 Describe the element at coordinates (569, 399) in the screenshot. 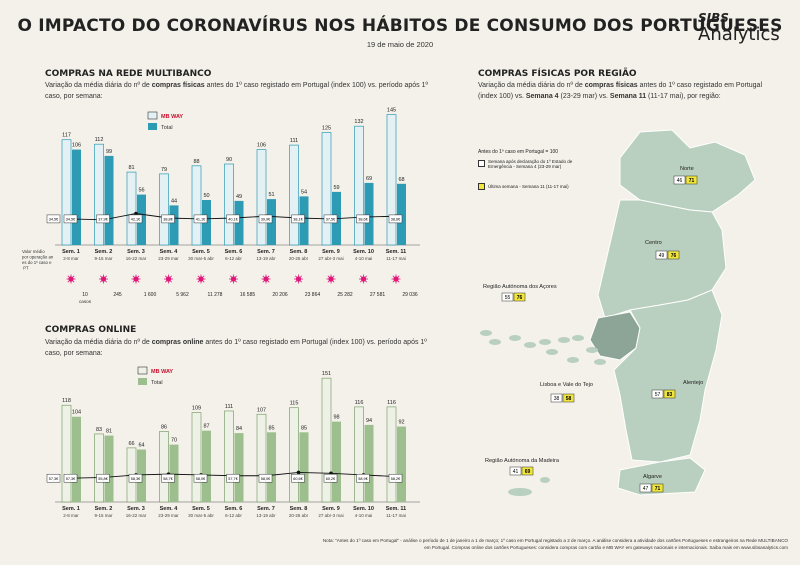

I see `region-w11-value: 58` at that location.